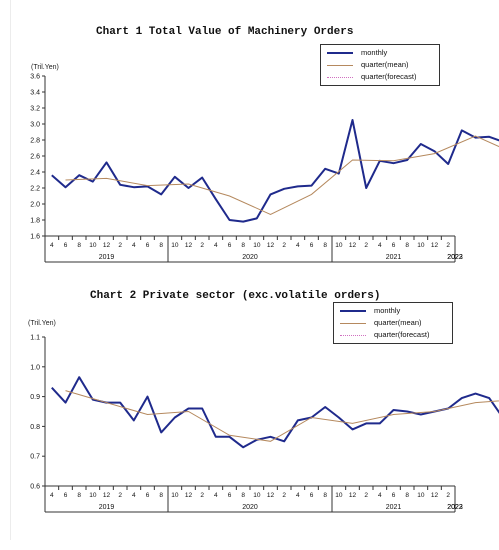 Image resolution: width=499 pixels, height=550 pixels. What do you see at coordinates (35, 189) in the screenshot?
I see `chart1-y-tick-label: 2.2` at bounding box center [35, 189].